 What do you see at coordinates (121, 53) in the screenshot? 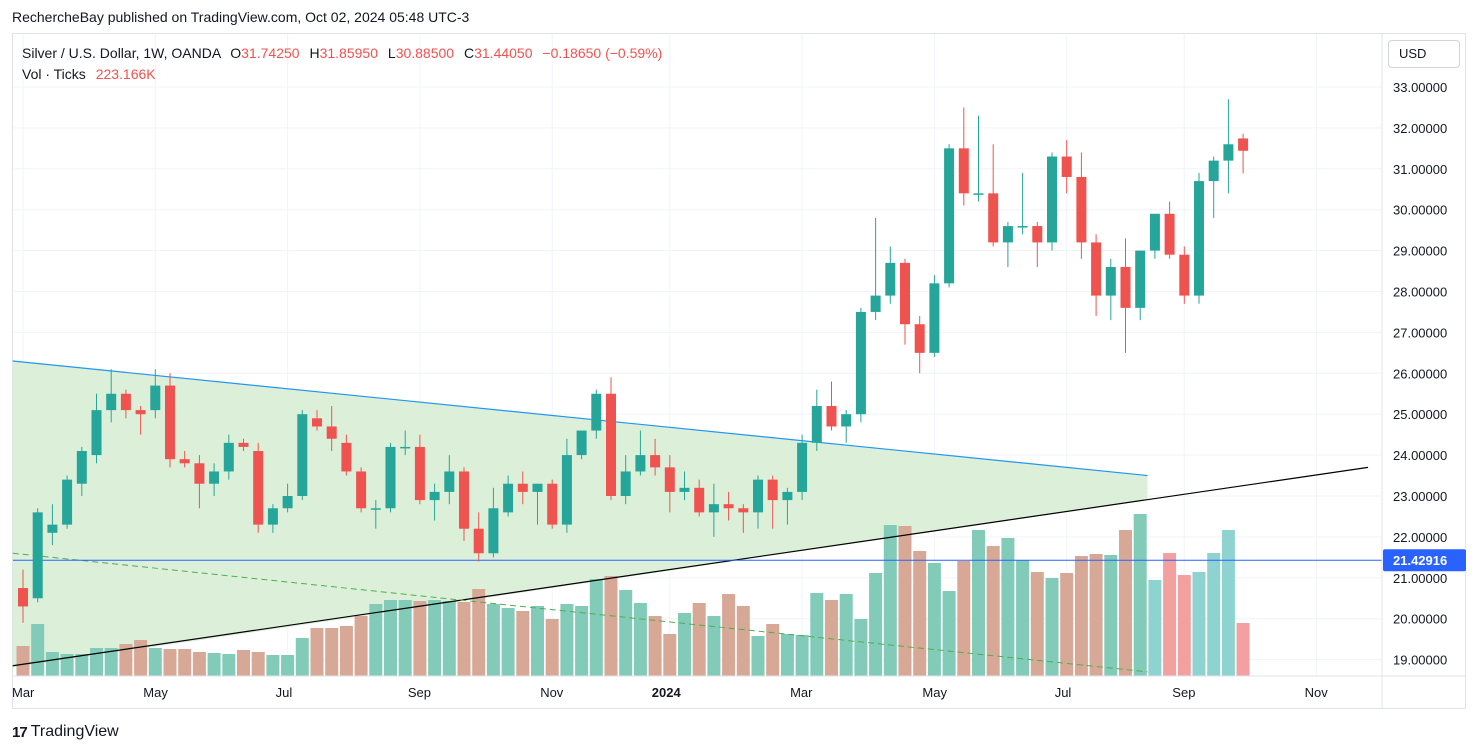
I see `symbol-title: Silver / U.S. Dollar, 1W, OANDA` at bounding box center [121, 53].